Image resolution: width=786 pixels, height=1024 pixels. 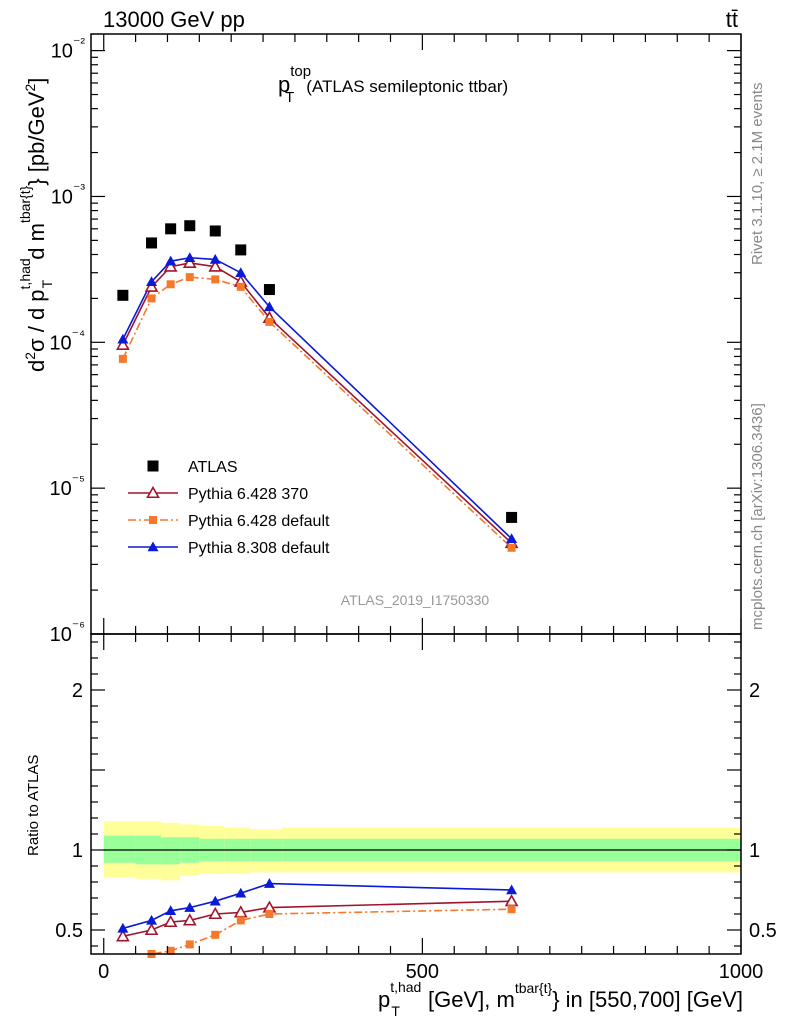 What do you see at coordinates (36, 225) in the screenshot?
I see `main-y-axis-label: d2σ / d pt,had Td mtbar{t}} [pb/GeV2]` at bounding box center [36, 225].